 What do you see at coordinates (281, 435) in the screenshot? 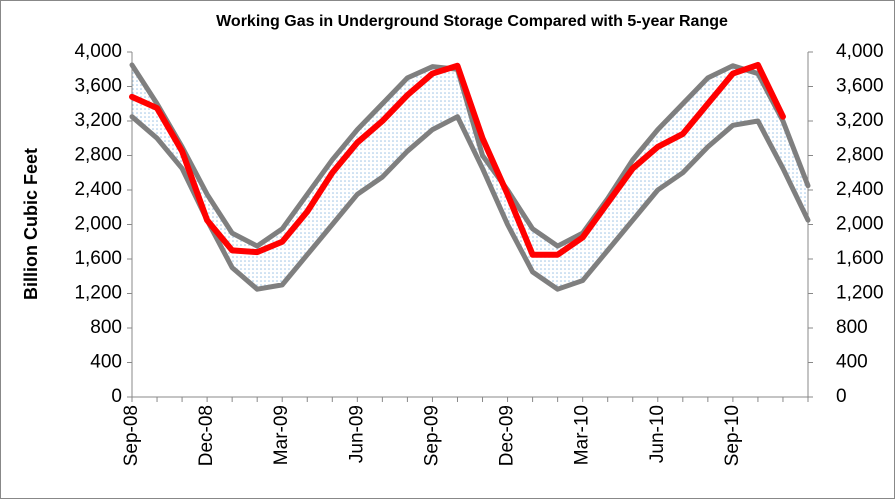
I see `x-tick-label: Mar-09` at bounding box center [281, 435].